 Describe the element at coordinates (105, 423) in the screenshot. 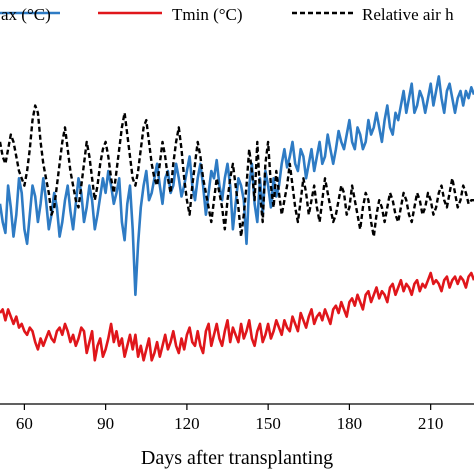

I see `x-tick-label: 90` at that location.